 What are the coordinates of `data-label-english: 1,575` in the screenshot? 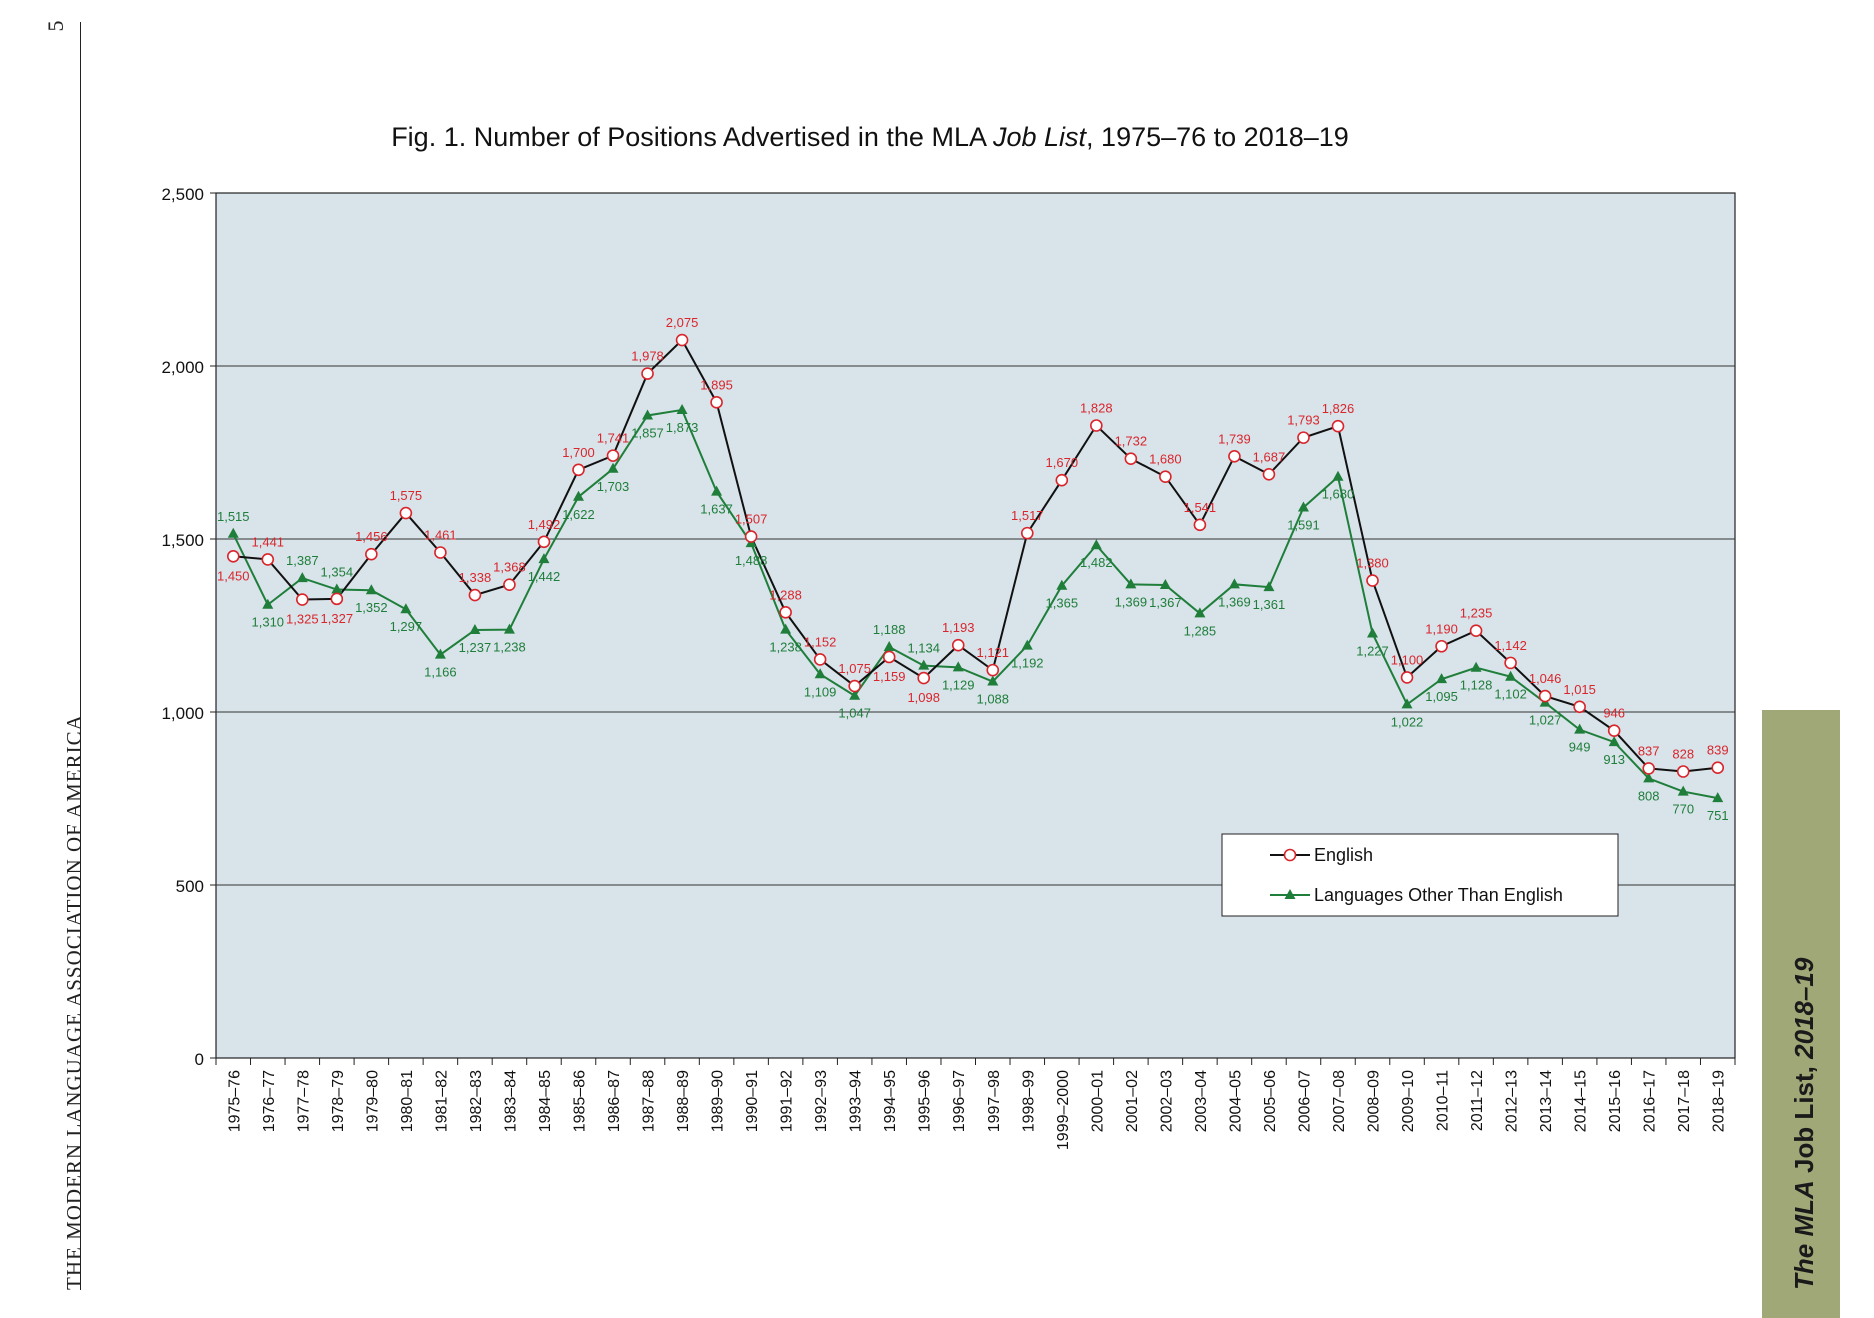 It's located at (406, 495).